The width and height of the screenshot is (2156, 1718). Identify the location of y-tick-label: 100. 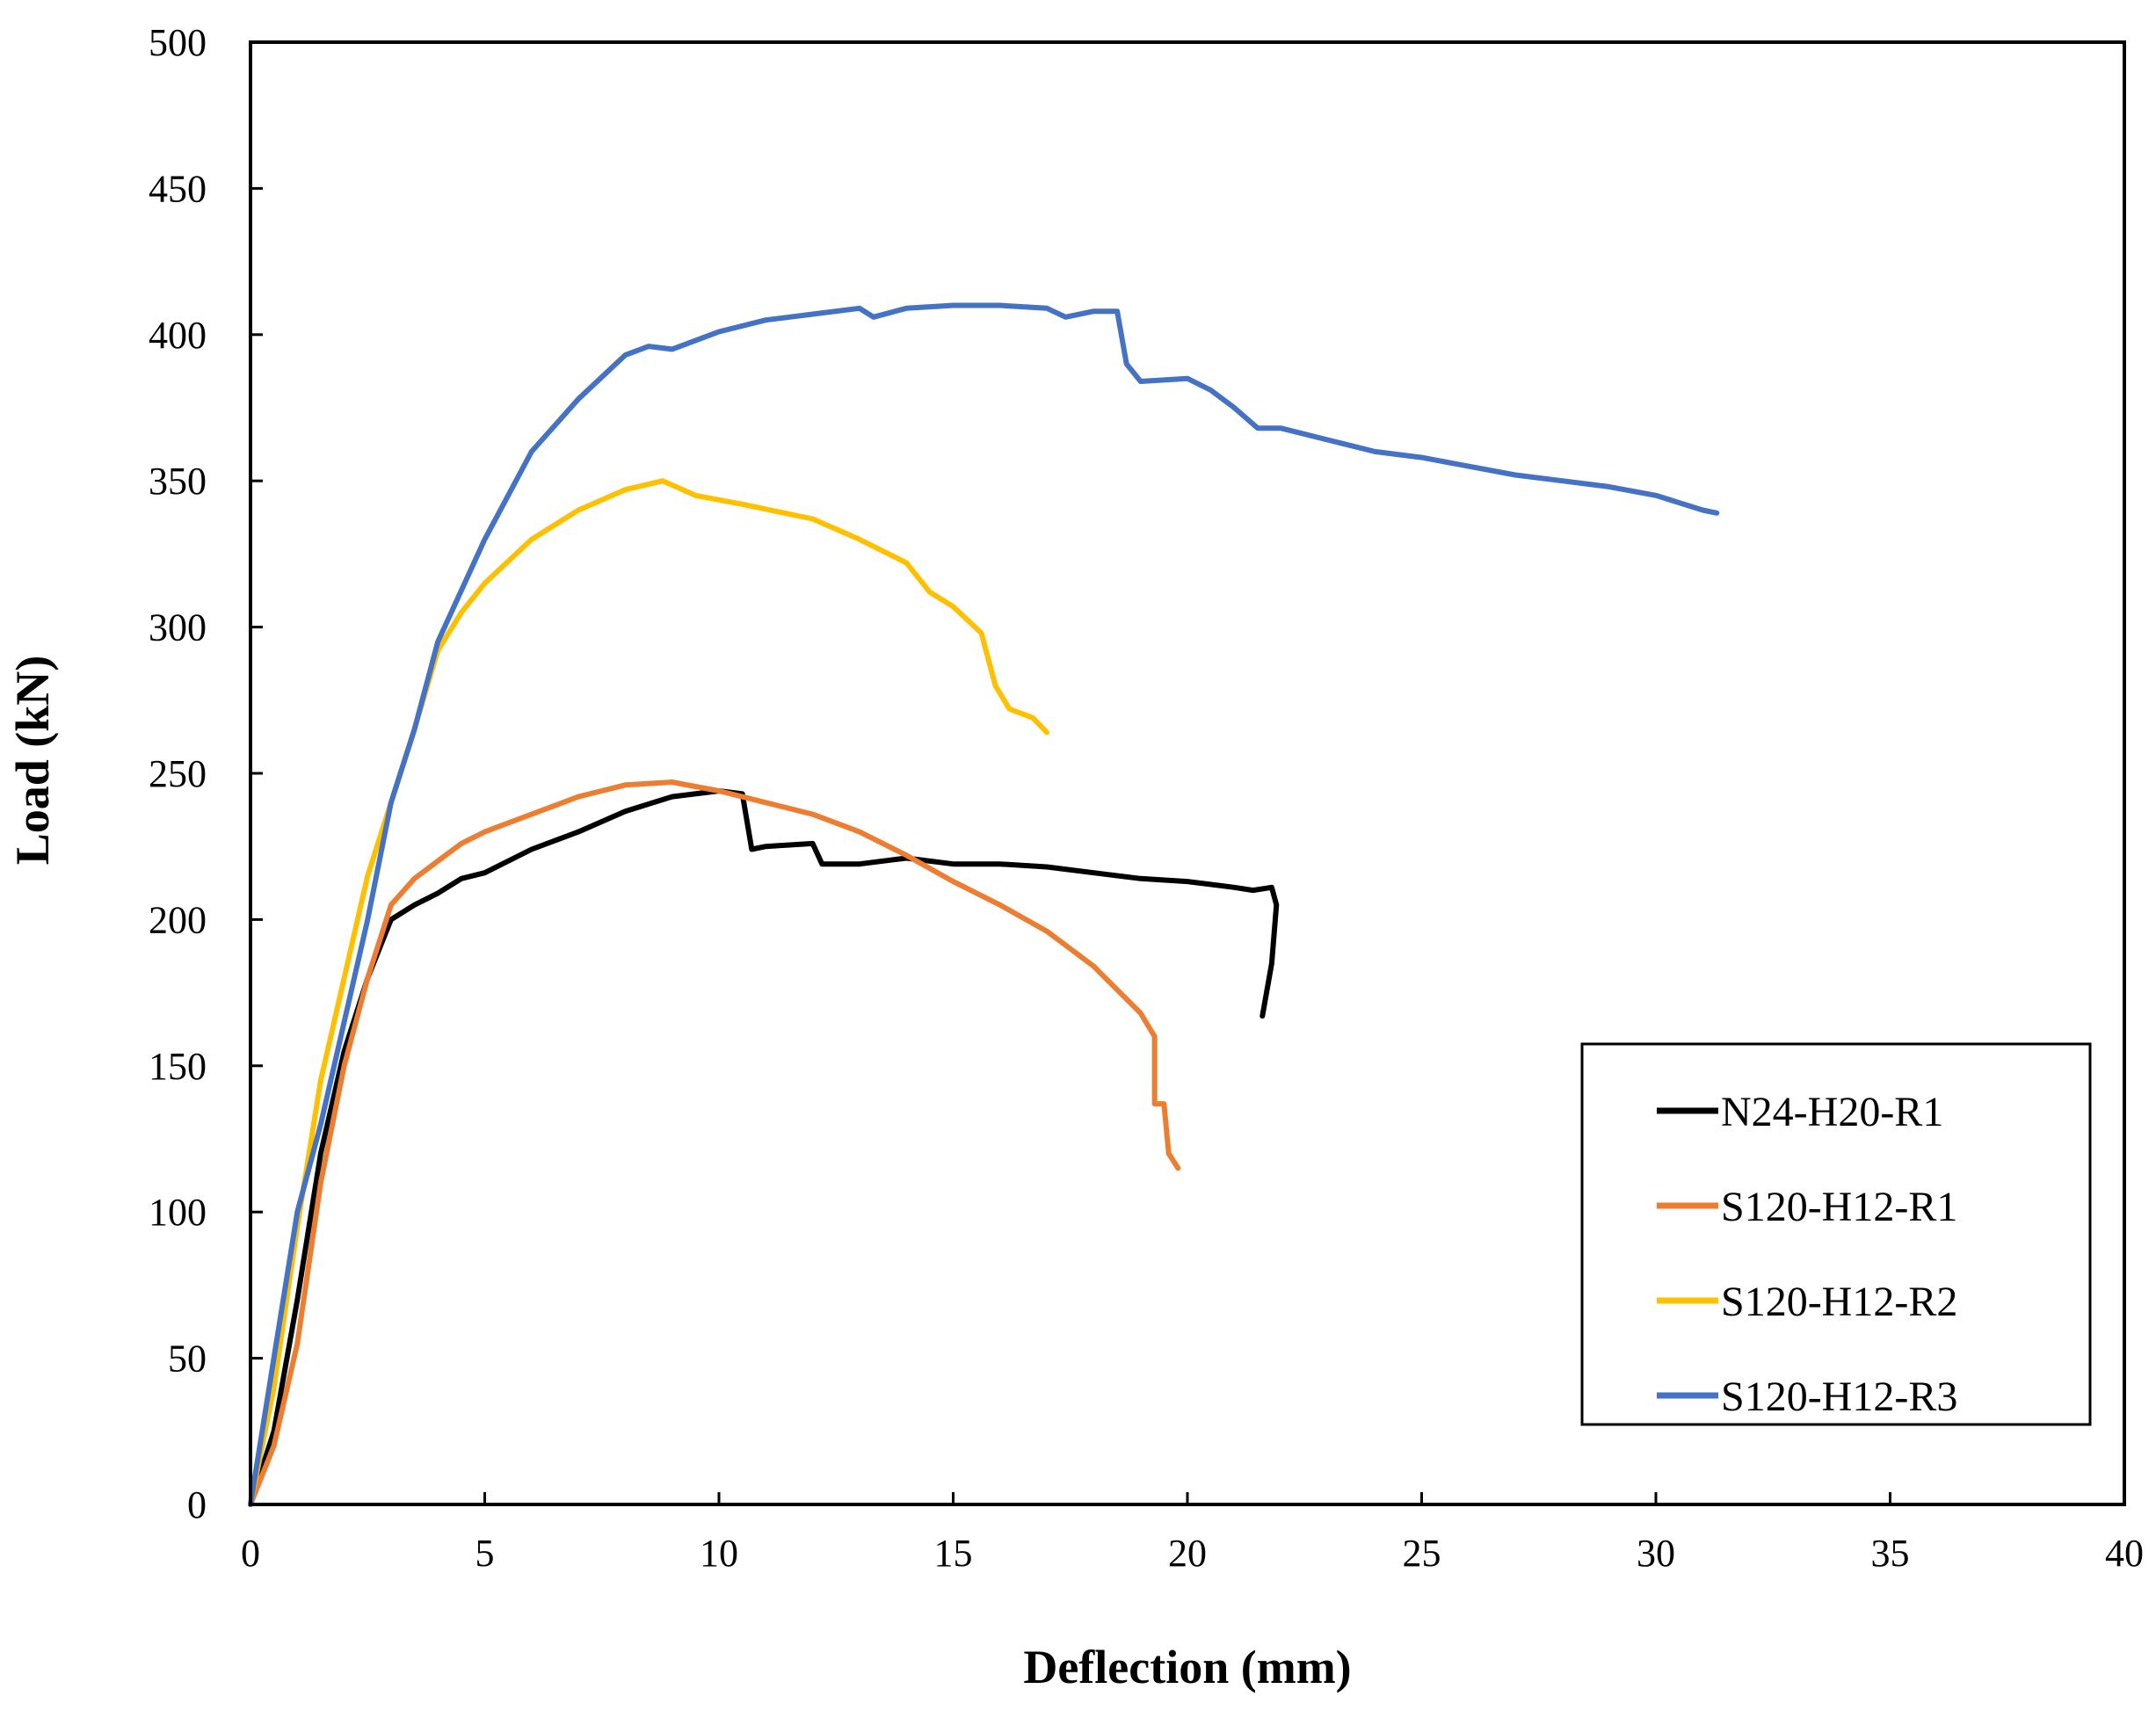
(178, 1212).